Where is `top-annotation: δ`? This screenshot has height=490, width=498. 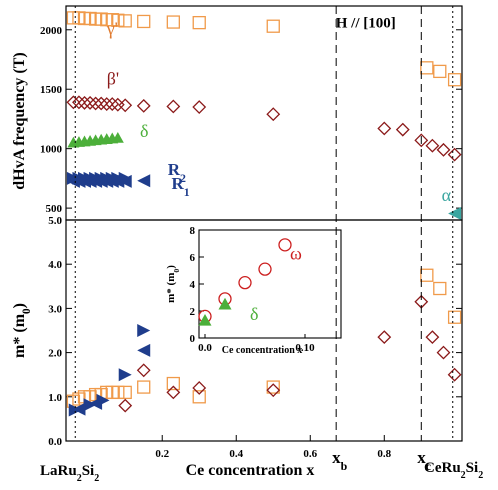
top-annotation: δ is located at coordinates (144, 131).